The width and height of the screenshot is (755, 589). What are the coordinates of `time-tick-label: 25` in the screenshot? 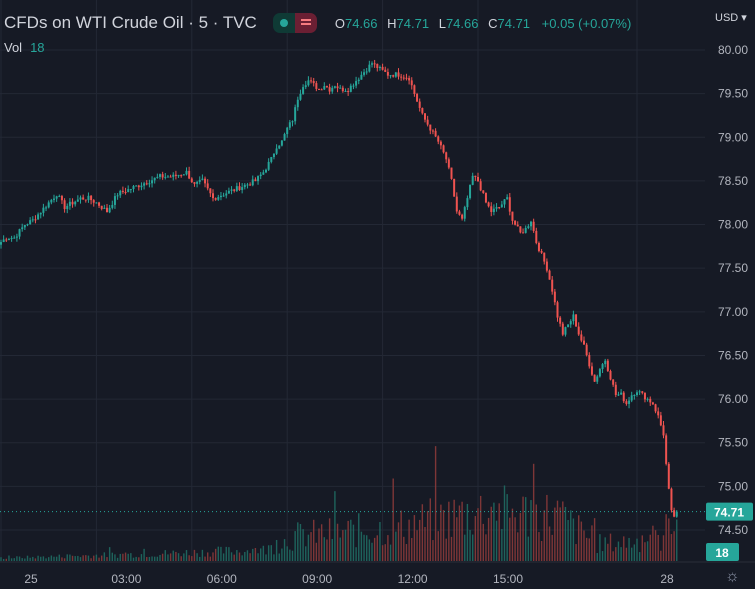 It's located at (31, 579).